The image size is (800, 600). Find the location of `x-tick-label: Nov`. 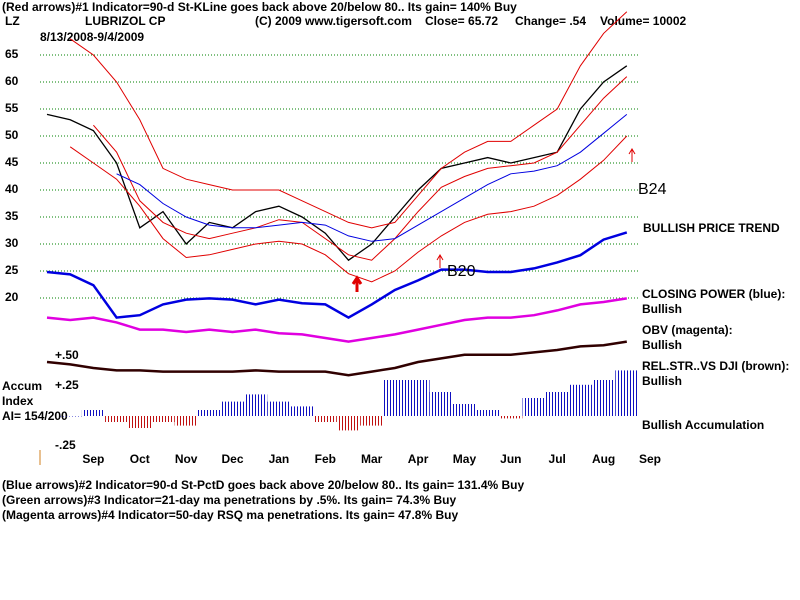

x-tick-label: Nov is located at coordinates (186, 459).